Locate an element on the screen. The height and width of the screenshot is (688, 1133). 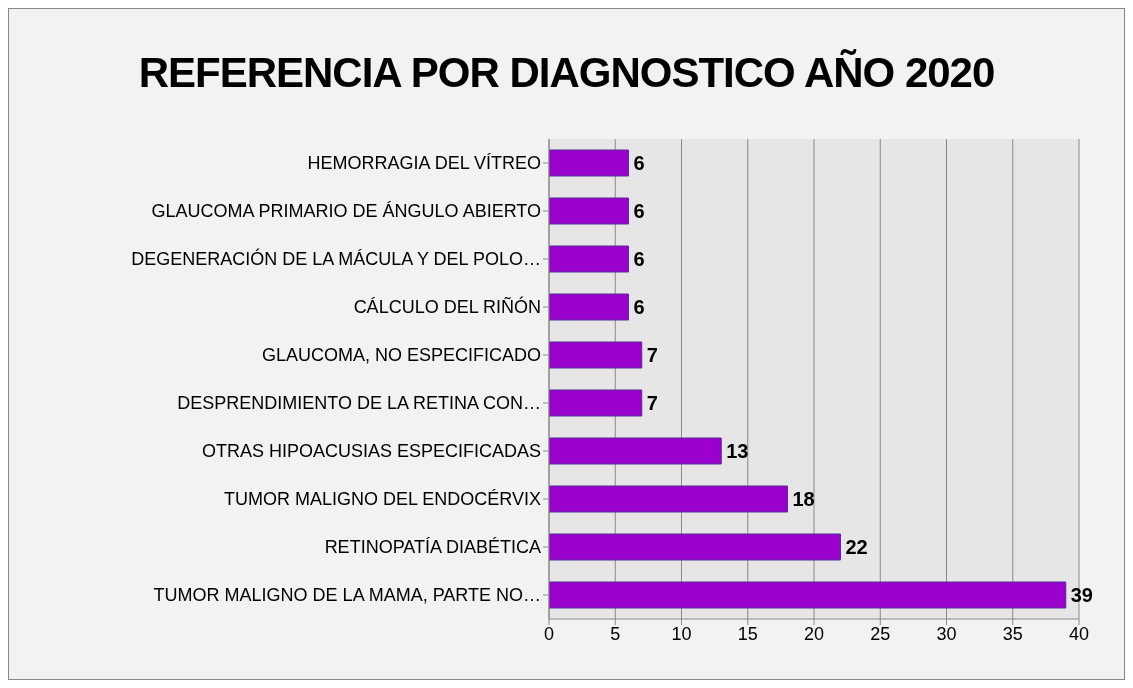
x-tick-label: 30 is located at coordinates (946, 633).